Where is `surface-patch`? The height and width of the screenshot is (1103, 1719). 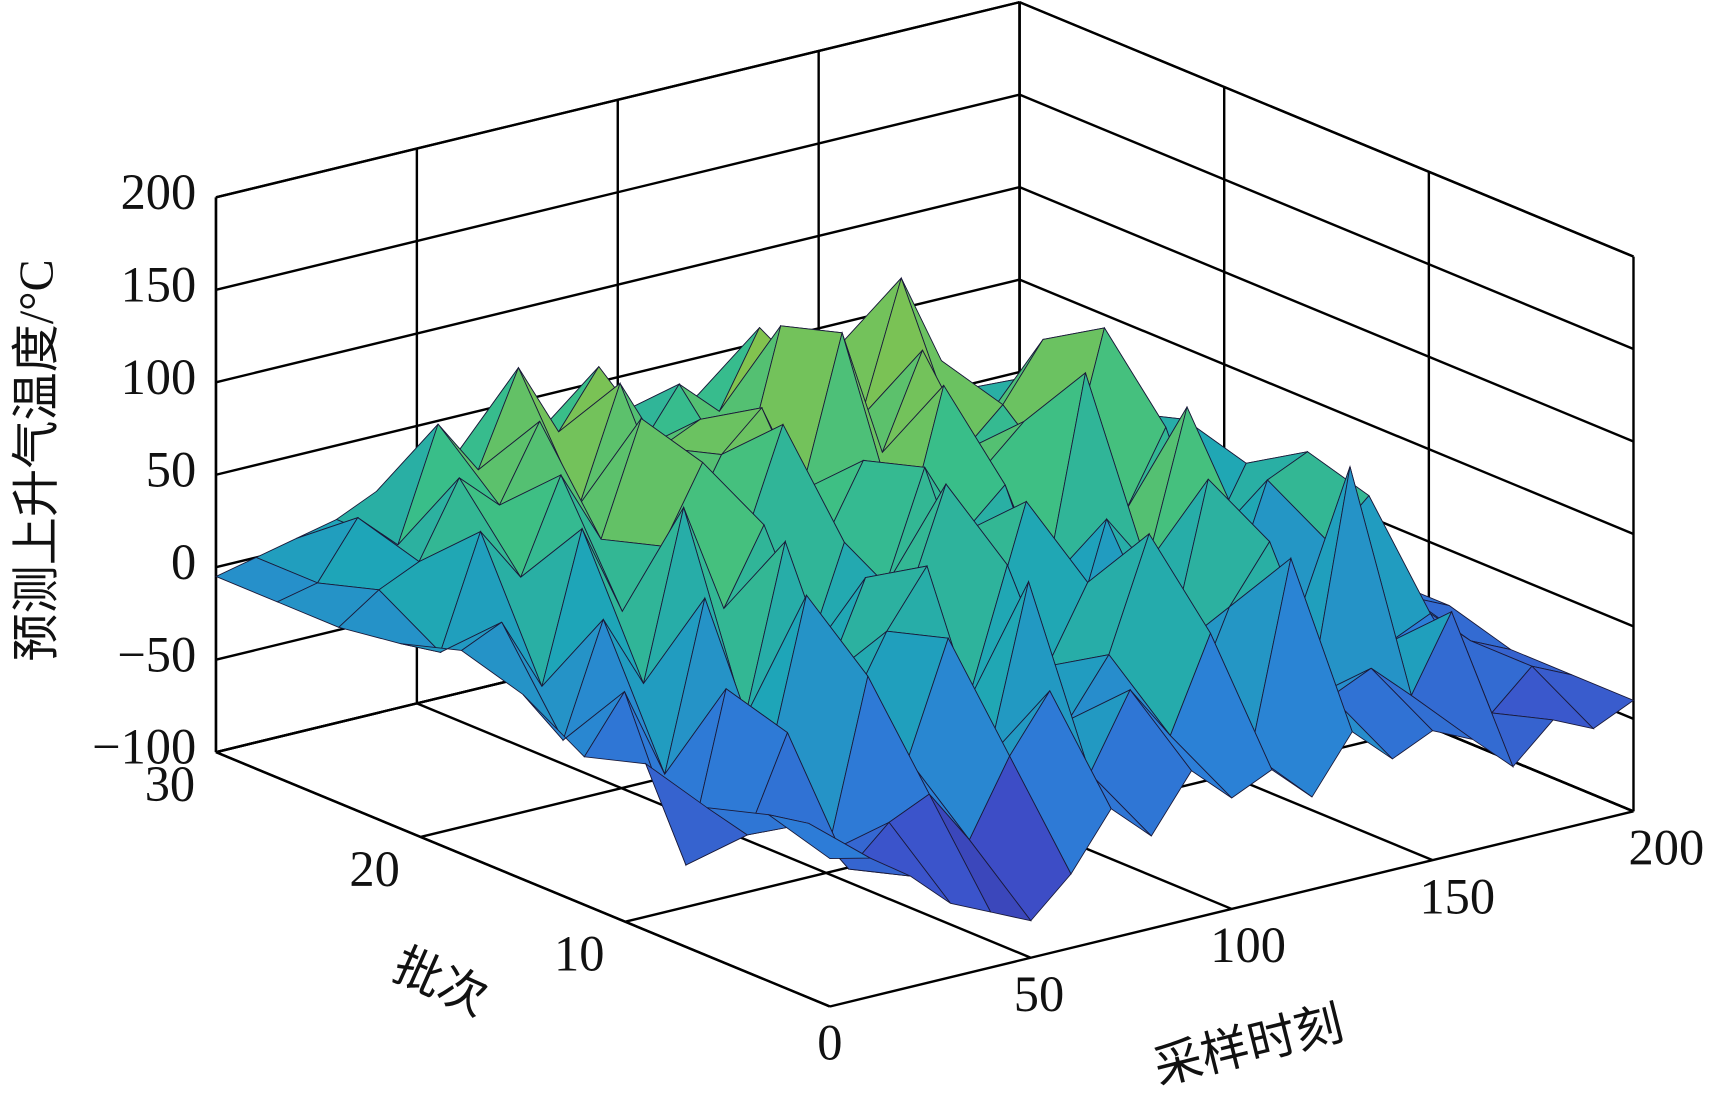
surface-patch is located at coordinates (820, 837).